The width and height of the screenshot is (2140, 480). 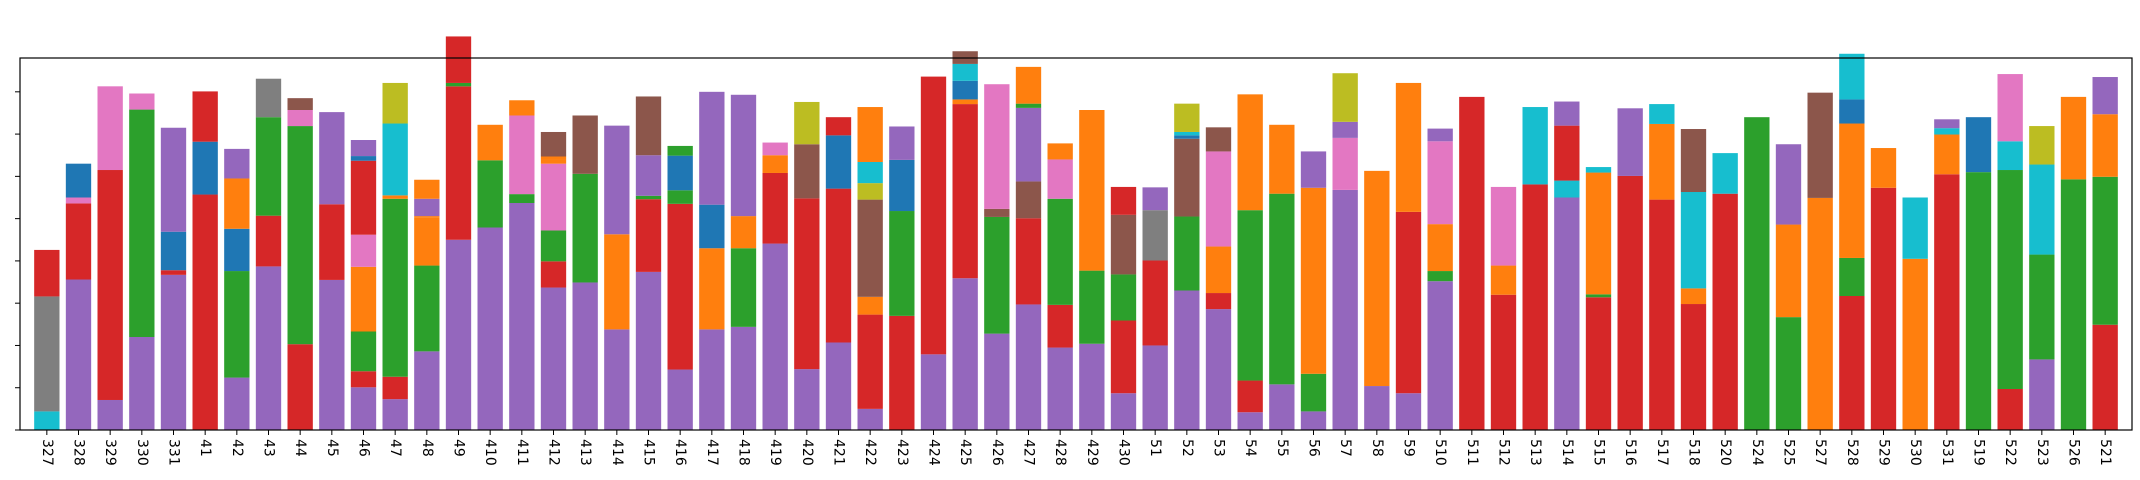 What do you see at coordinates (649, 452) in the screenshot?
I see `x-tick-label-415: 415` at bounding box center [649, 452].